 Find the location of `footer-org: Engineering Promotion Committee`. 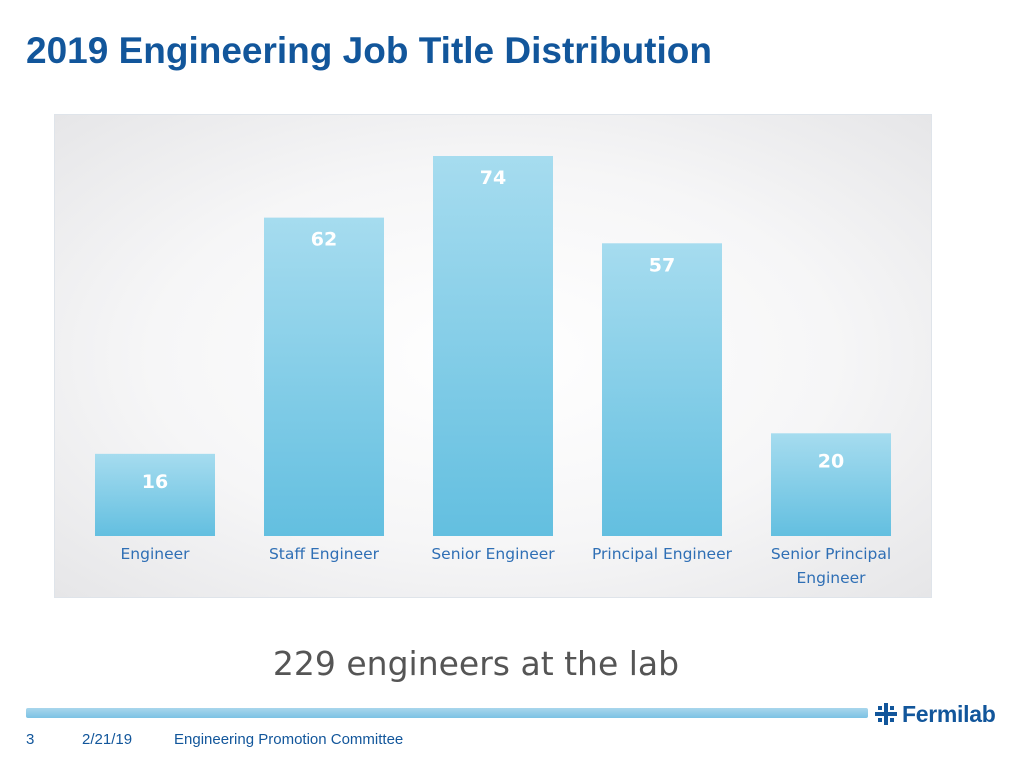

footer-org: Engineering Promotion Committee is located at coordinates (289, 739).